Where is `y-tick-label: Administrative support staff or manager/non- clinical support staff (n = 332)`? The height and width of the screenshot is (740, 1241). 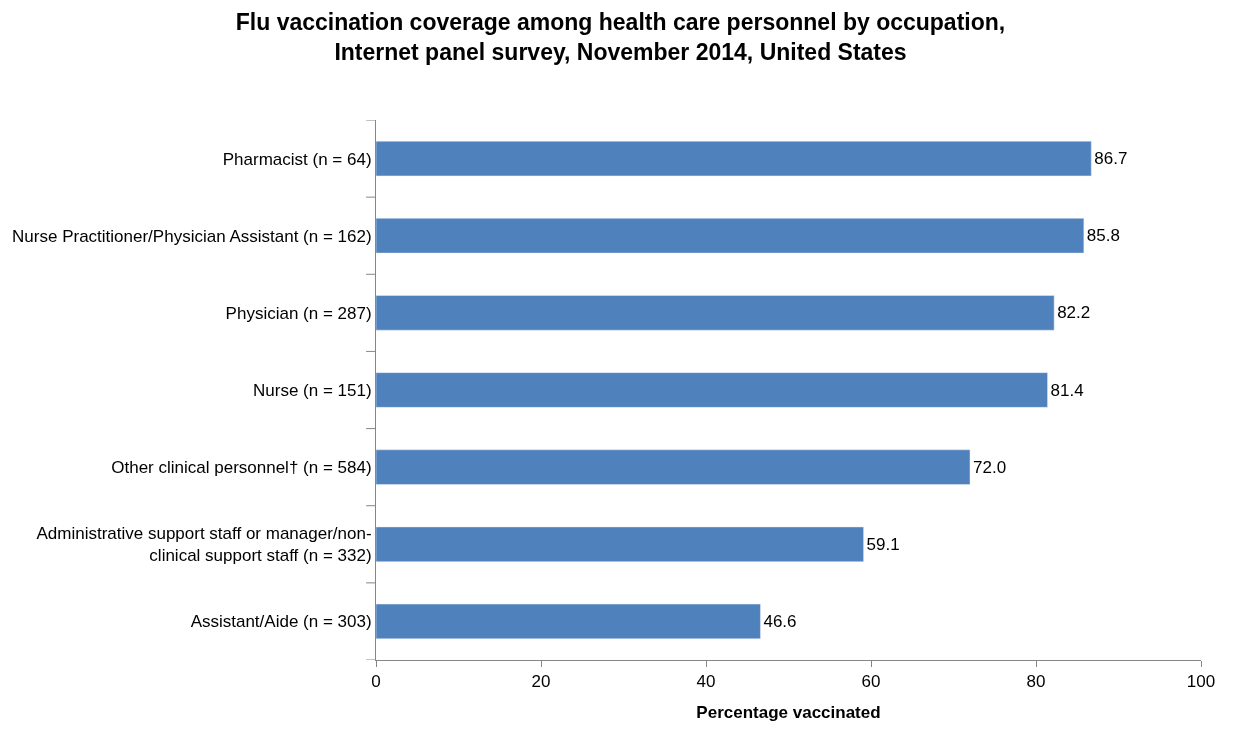 y-tick-label: Administrative support staff or manager/non- clinical support staff (n = 332) is located at coordinates (204, 545).